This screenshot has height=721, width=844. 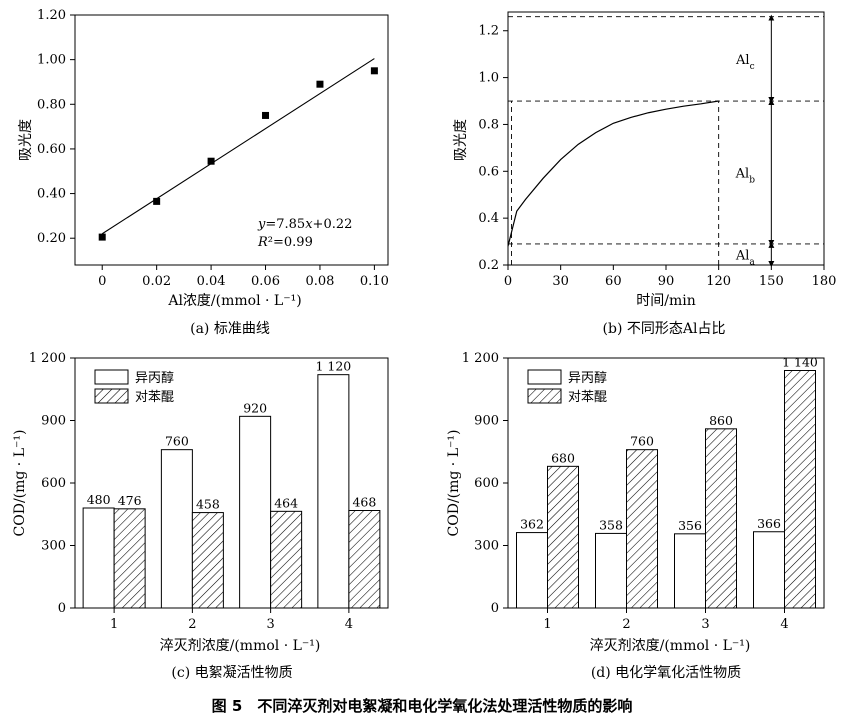 I want to click on panel-a-y-tick-label: 1.00, so click(x=51, y=60).